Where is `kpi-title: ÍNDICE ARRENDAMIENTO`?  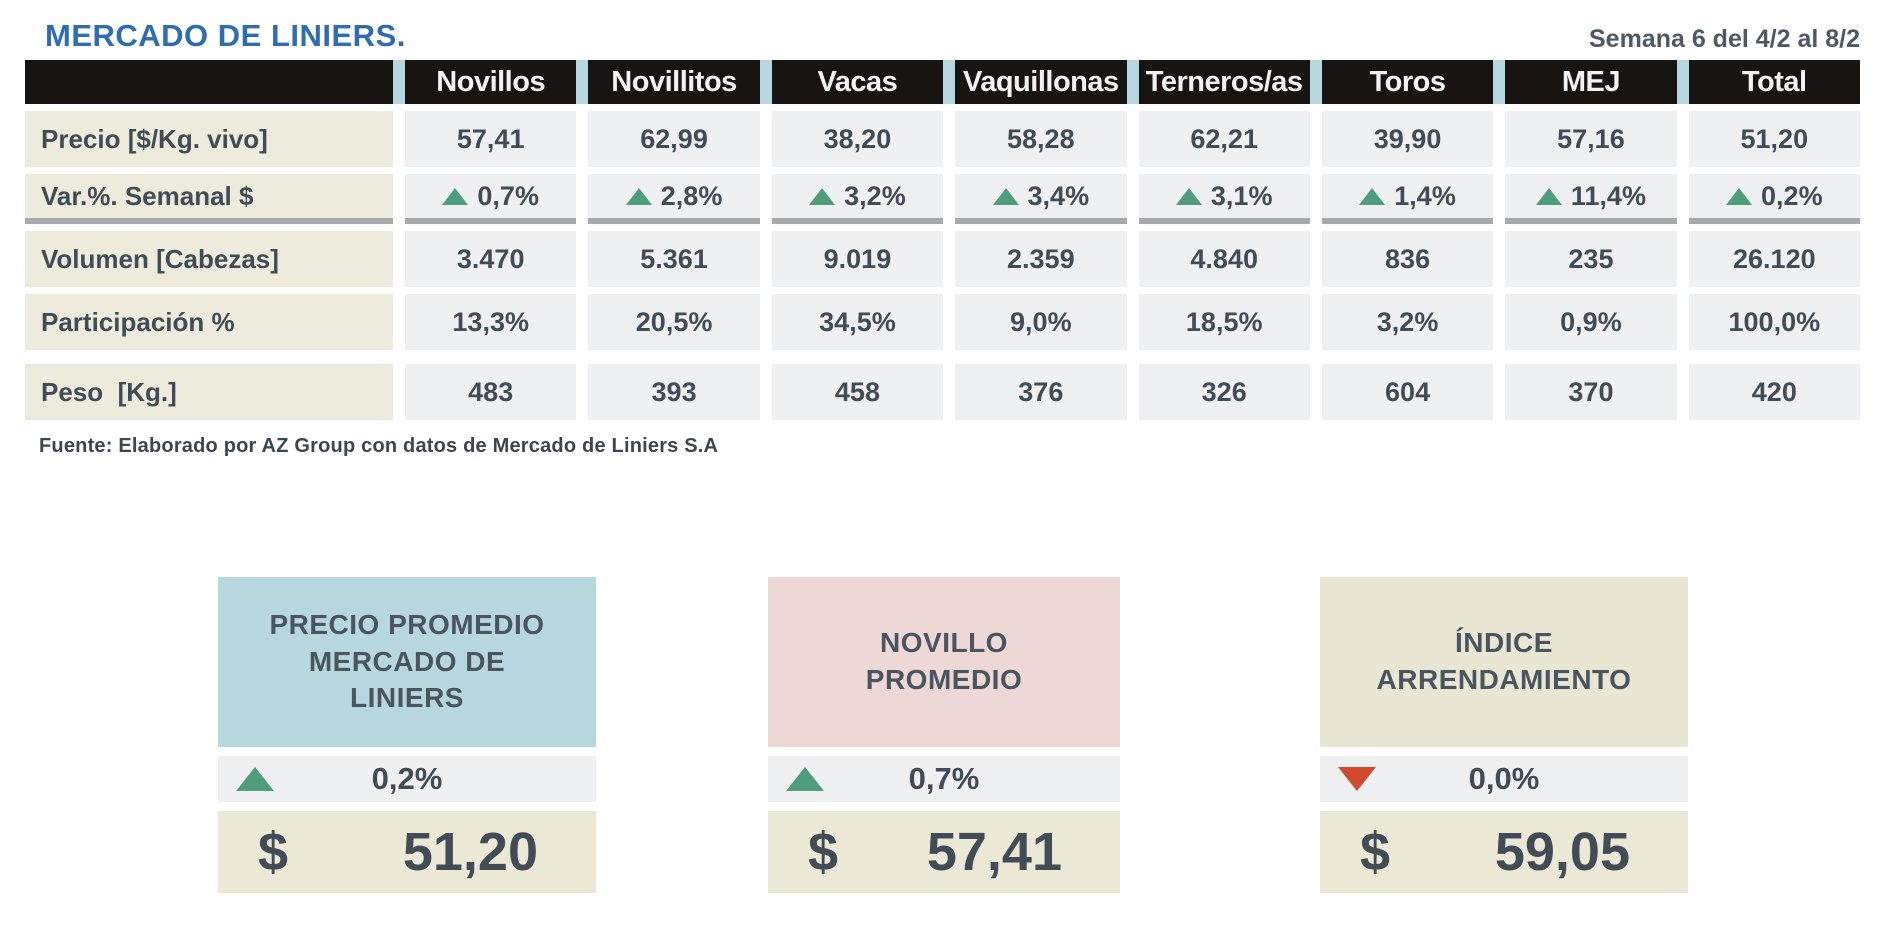
kpi-title: ÍNDICE ARRENDAMIENTO is located at coordinates (1504, 662).